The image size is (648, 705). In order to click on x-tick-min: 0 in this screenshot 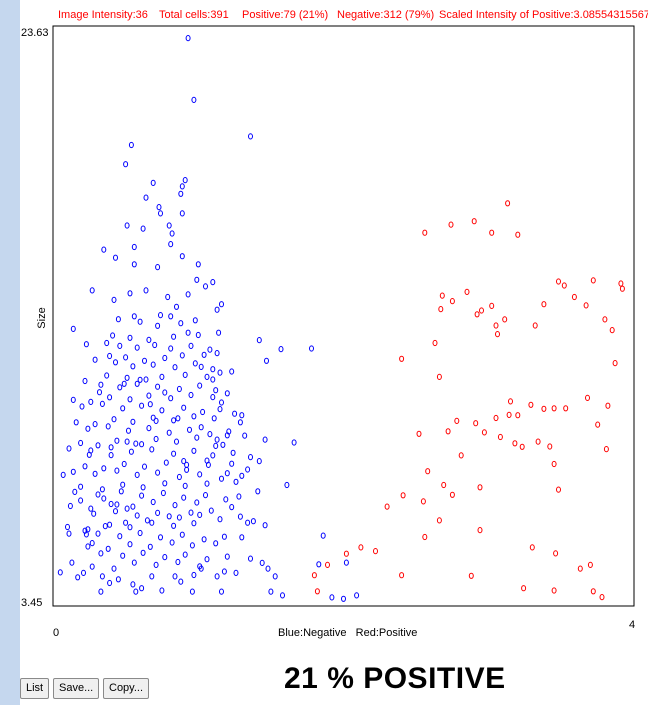, I will do `click(56, 633)`.